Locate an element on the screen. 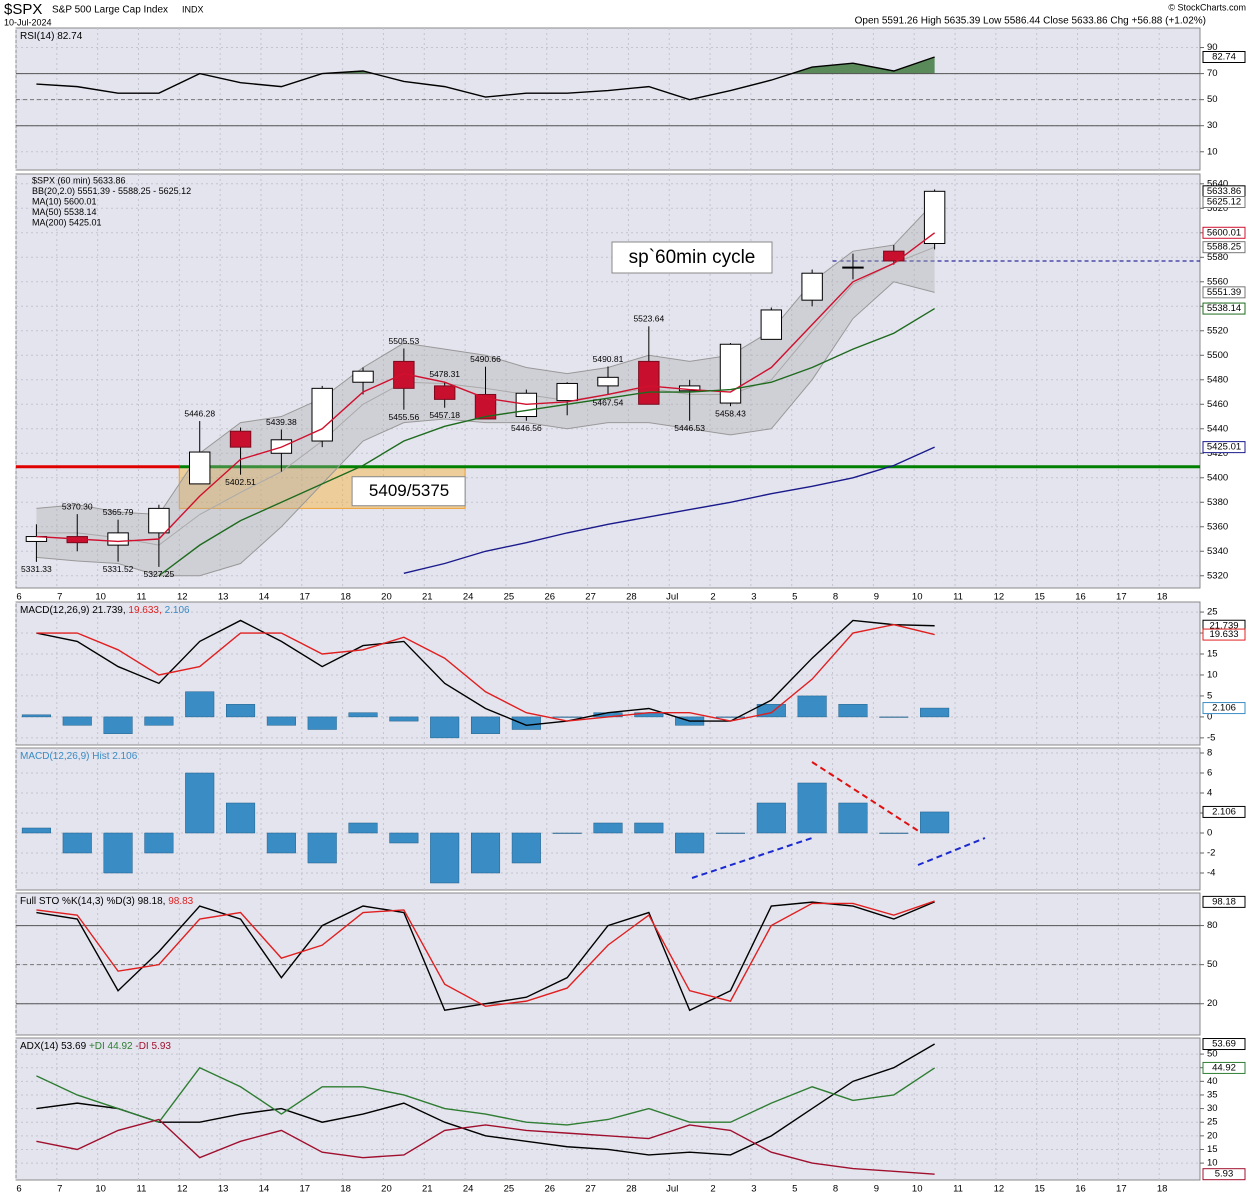 Image resolution: width=1250 pixels, height=1200 pixels. value-label: 5588.25 is located at coordinates (1224, 247).